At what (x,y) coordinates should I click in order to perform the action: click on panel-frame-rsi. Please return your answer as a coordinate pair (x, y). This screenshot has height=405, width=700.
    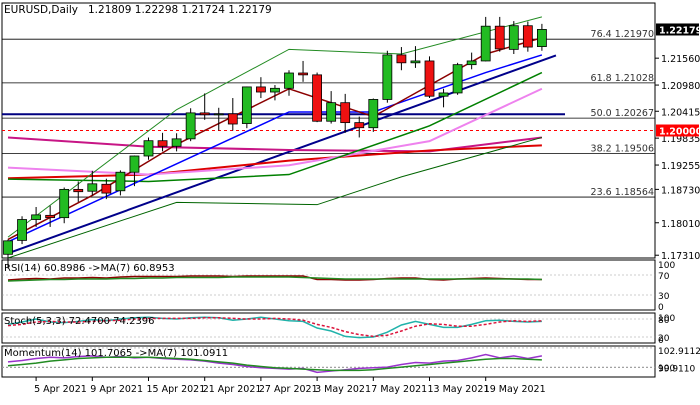
    Looking at the image, I should click on (328, 285).